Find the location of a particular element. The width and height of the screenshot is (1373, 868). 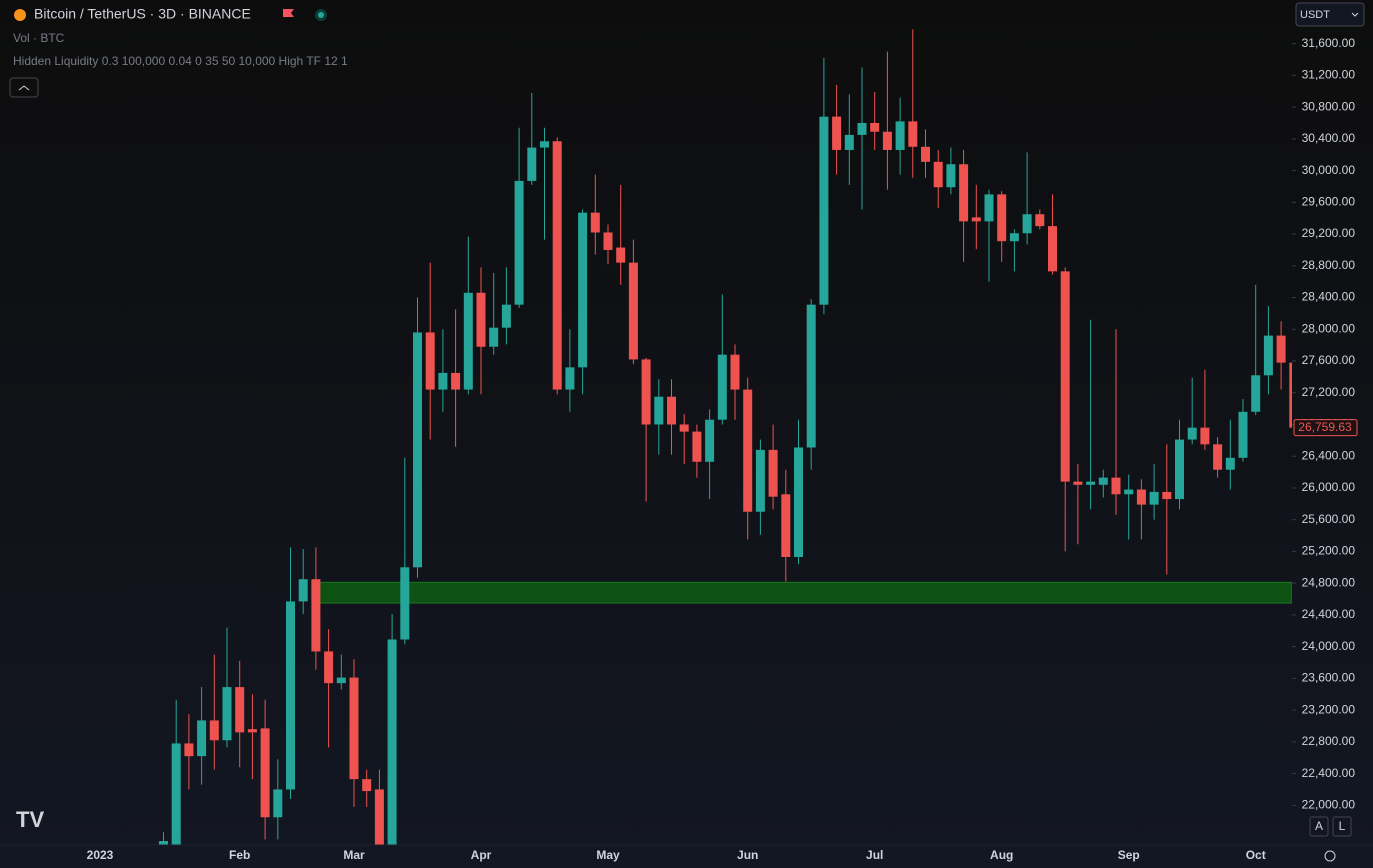

y-tick-label: 29,200.00 is located at coordinates (1329, 233).